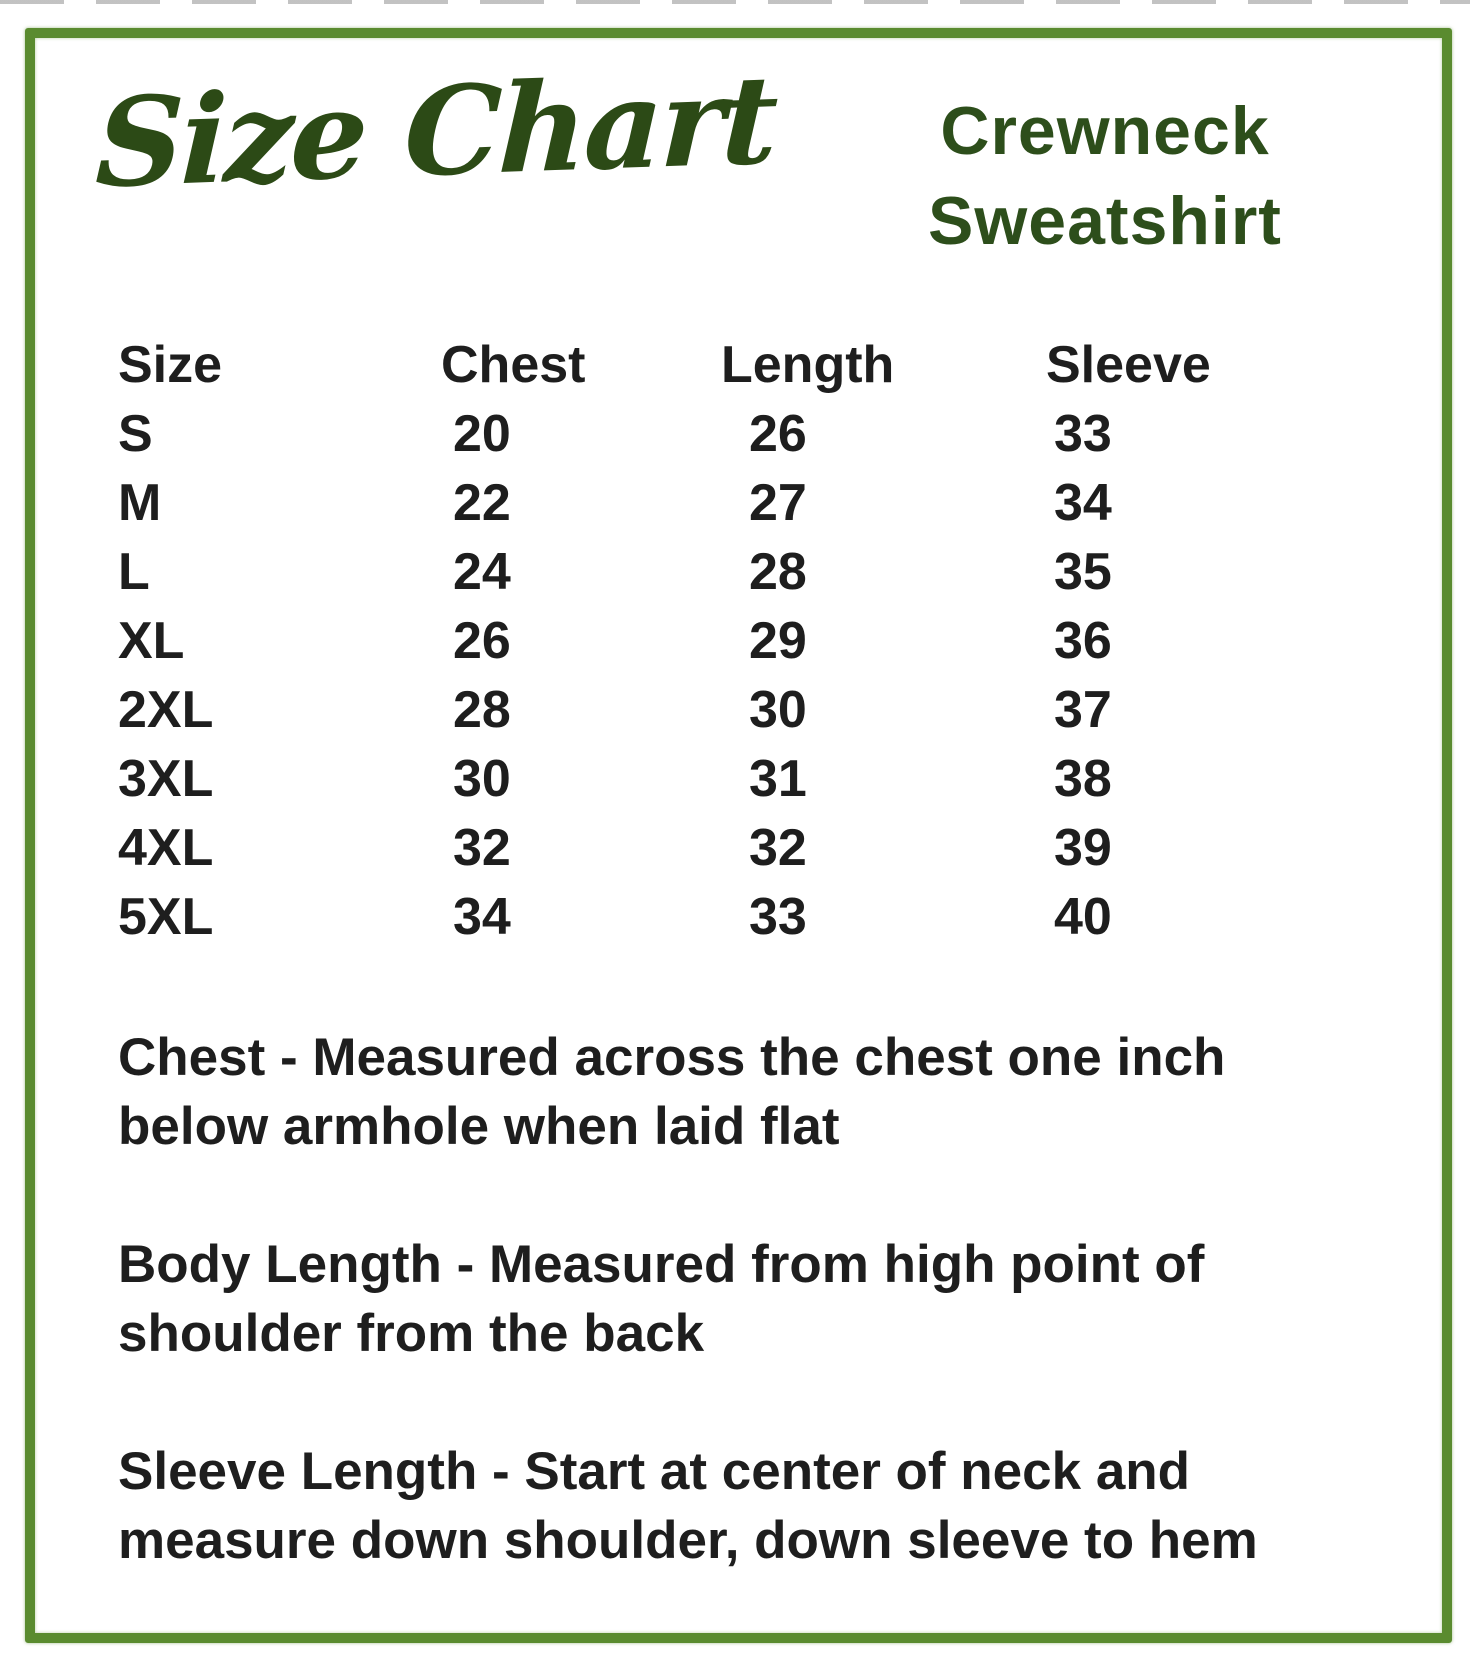 The height and width of the screenshot is (1671, 1470). I want to click on cell-m-length: 27, so click(778, 503).